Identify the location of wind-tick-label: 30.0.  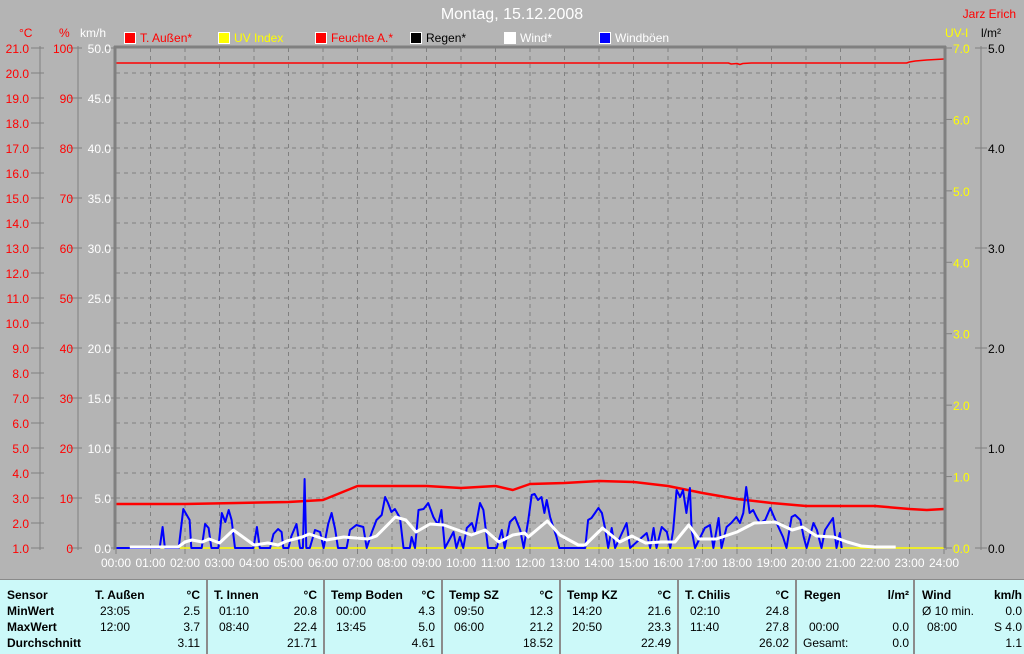
(100, 249).